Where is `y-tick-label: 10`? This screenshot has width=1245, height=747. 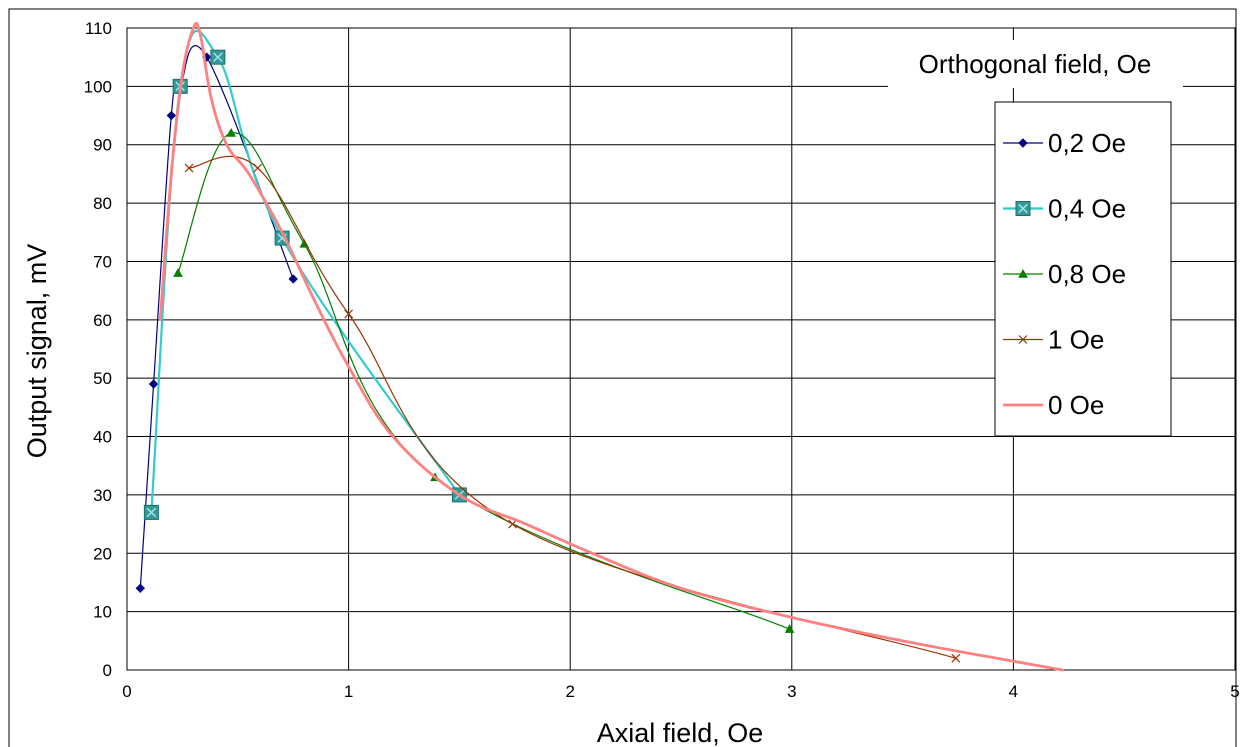 y-tick-label: 10 is located at coordinates (102, 612).